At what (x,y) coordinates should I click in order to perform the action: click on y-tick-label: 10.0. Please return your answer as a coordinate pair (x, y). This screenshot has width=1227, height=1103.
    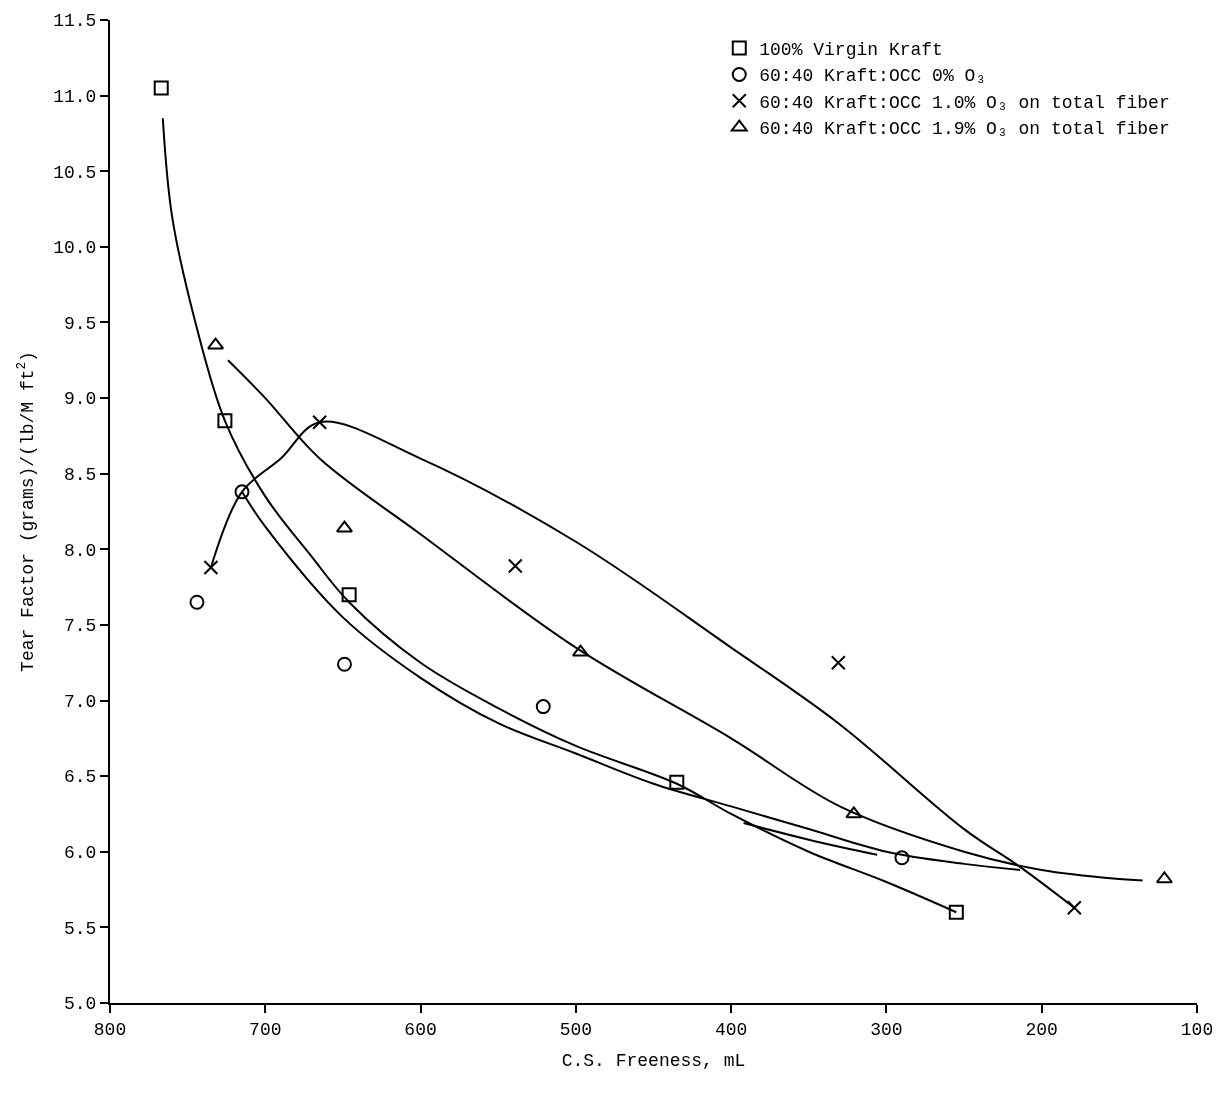
    Looking at the image, I should click on (75, 248).